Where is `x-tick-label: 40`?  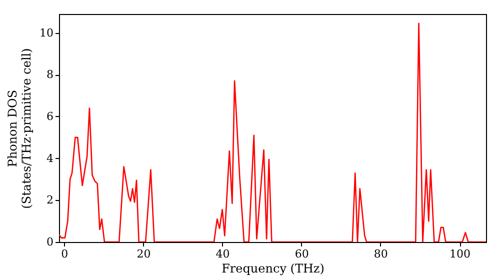
x-tick-label: 40 is located at coordinates (223, 254).